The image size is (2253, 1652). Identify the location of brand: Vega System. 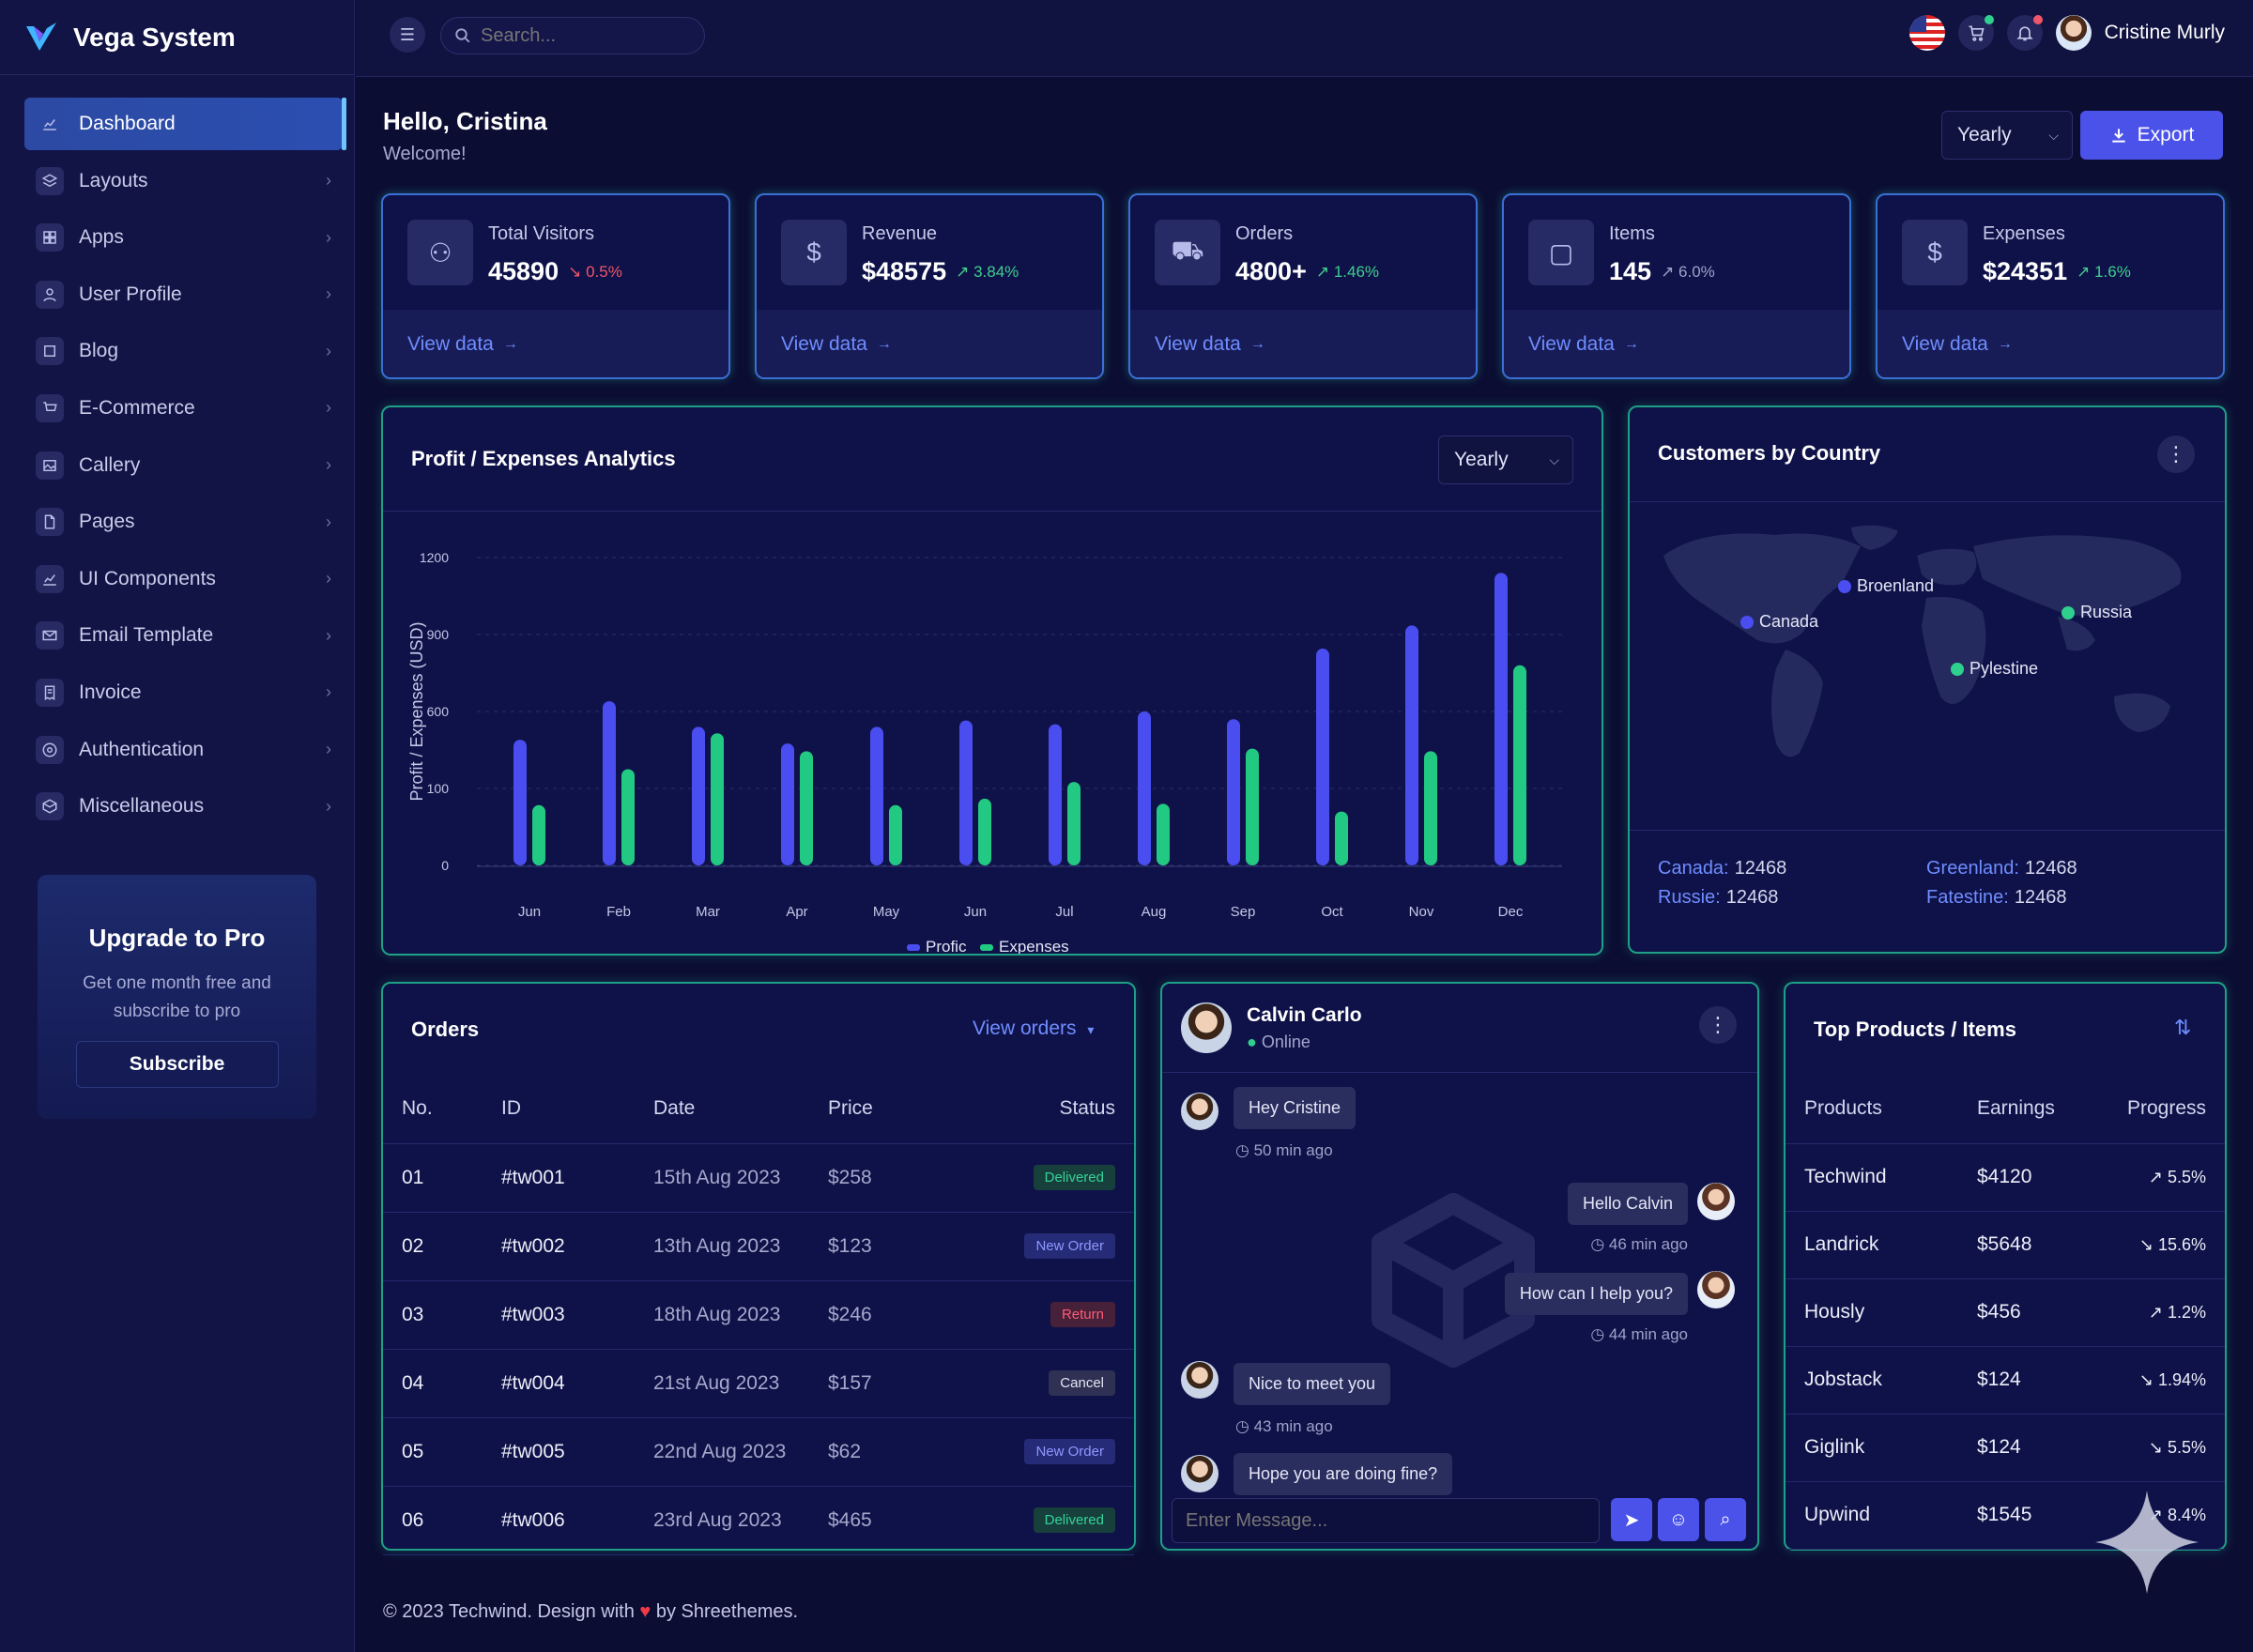
(177, 37).